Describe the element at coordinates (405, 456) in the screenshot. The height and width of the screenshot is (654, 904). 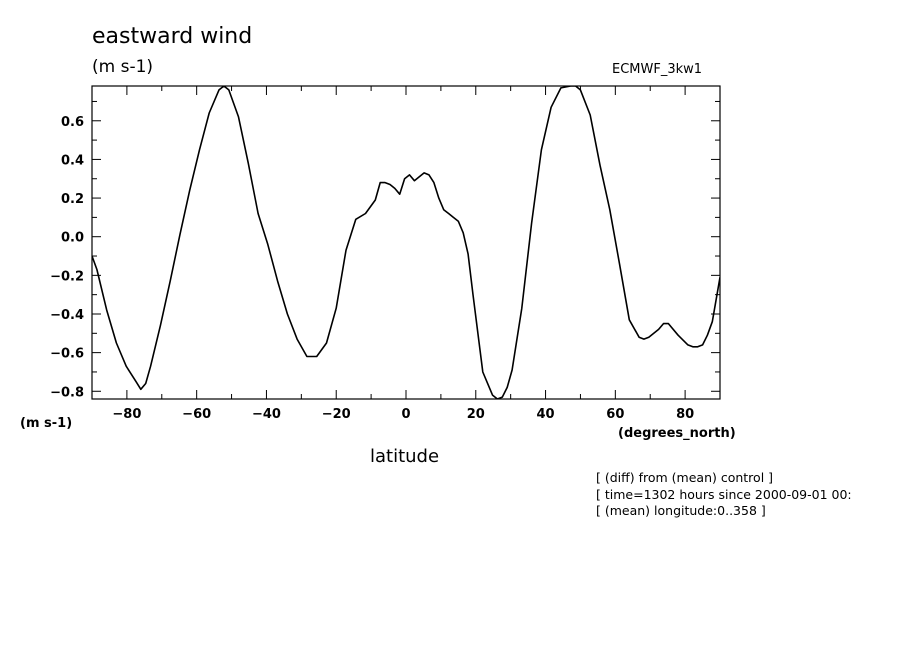
I see `x-axis-label: latitude` at that location.